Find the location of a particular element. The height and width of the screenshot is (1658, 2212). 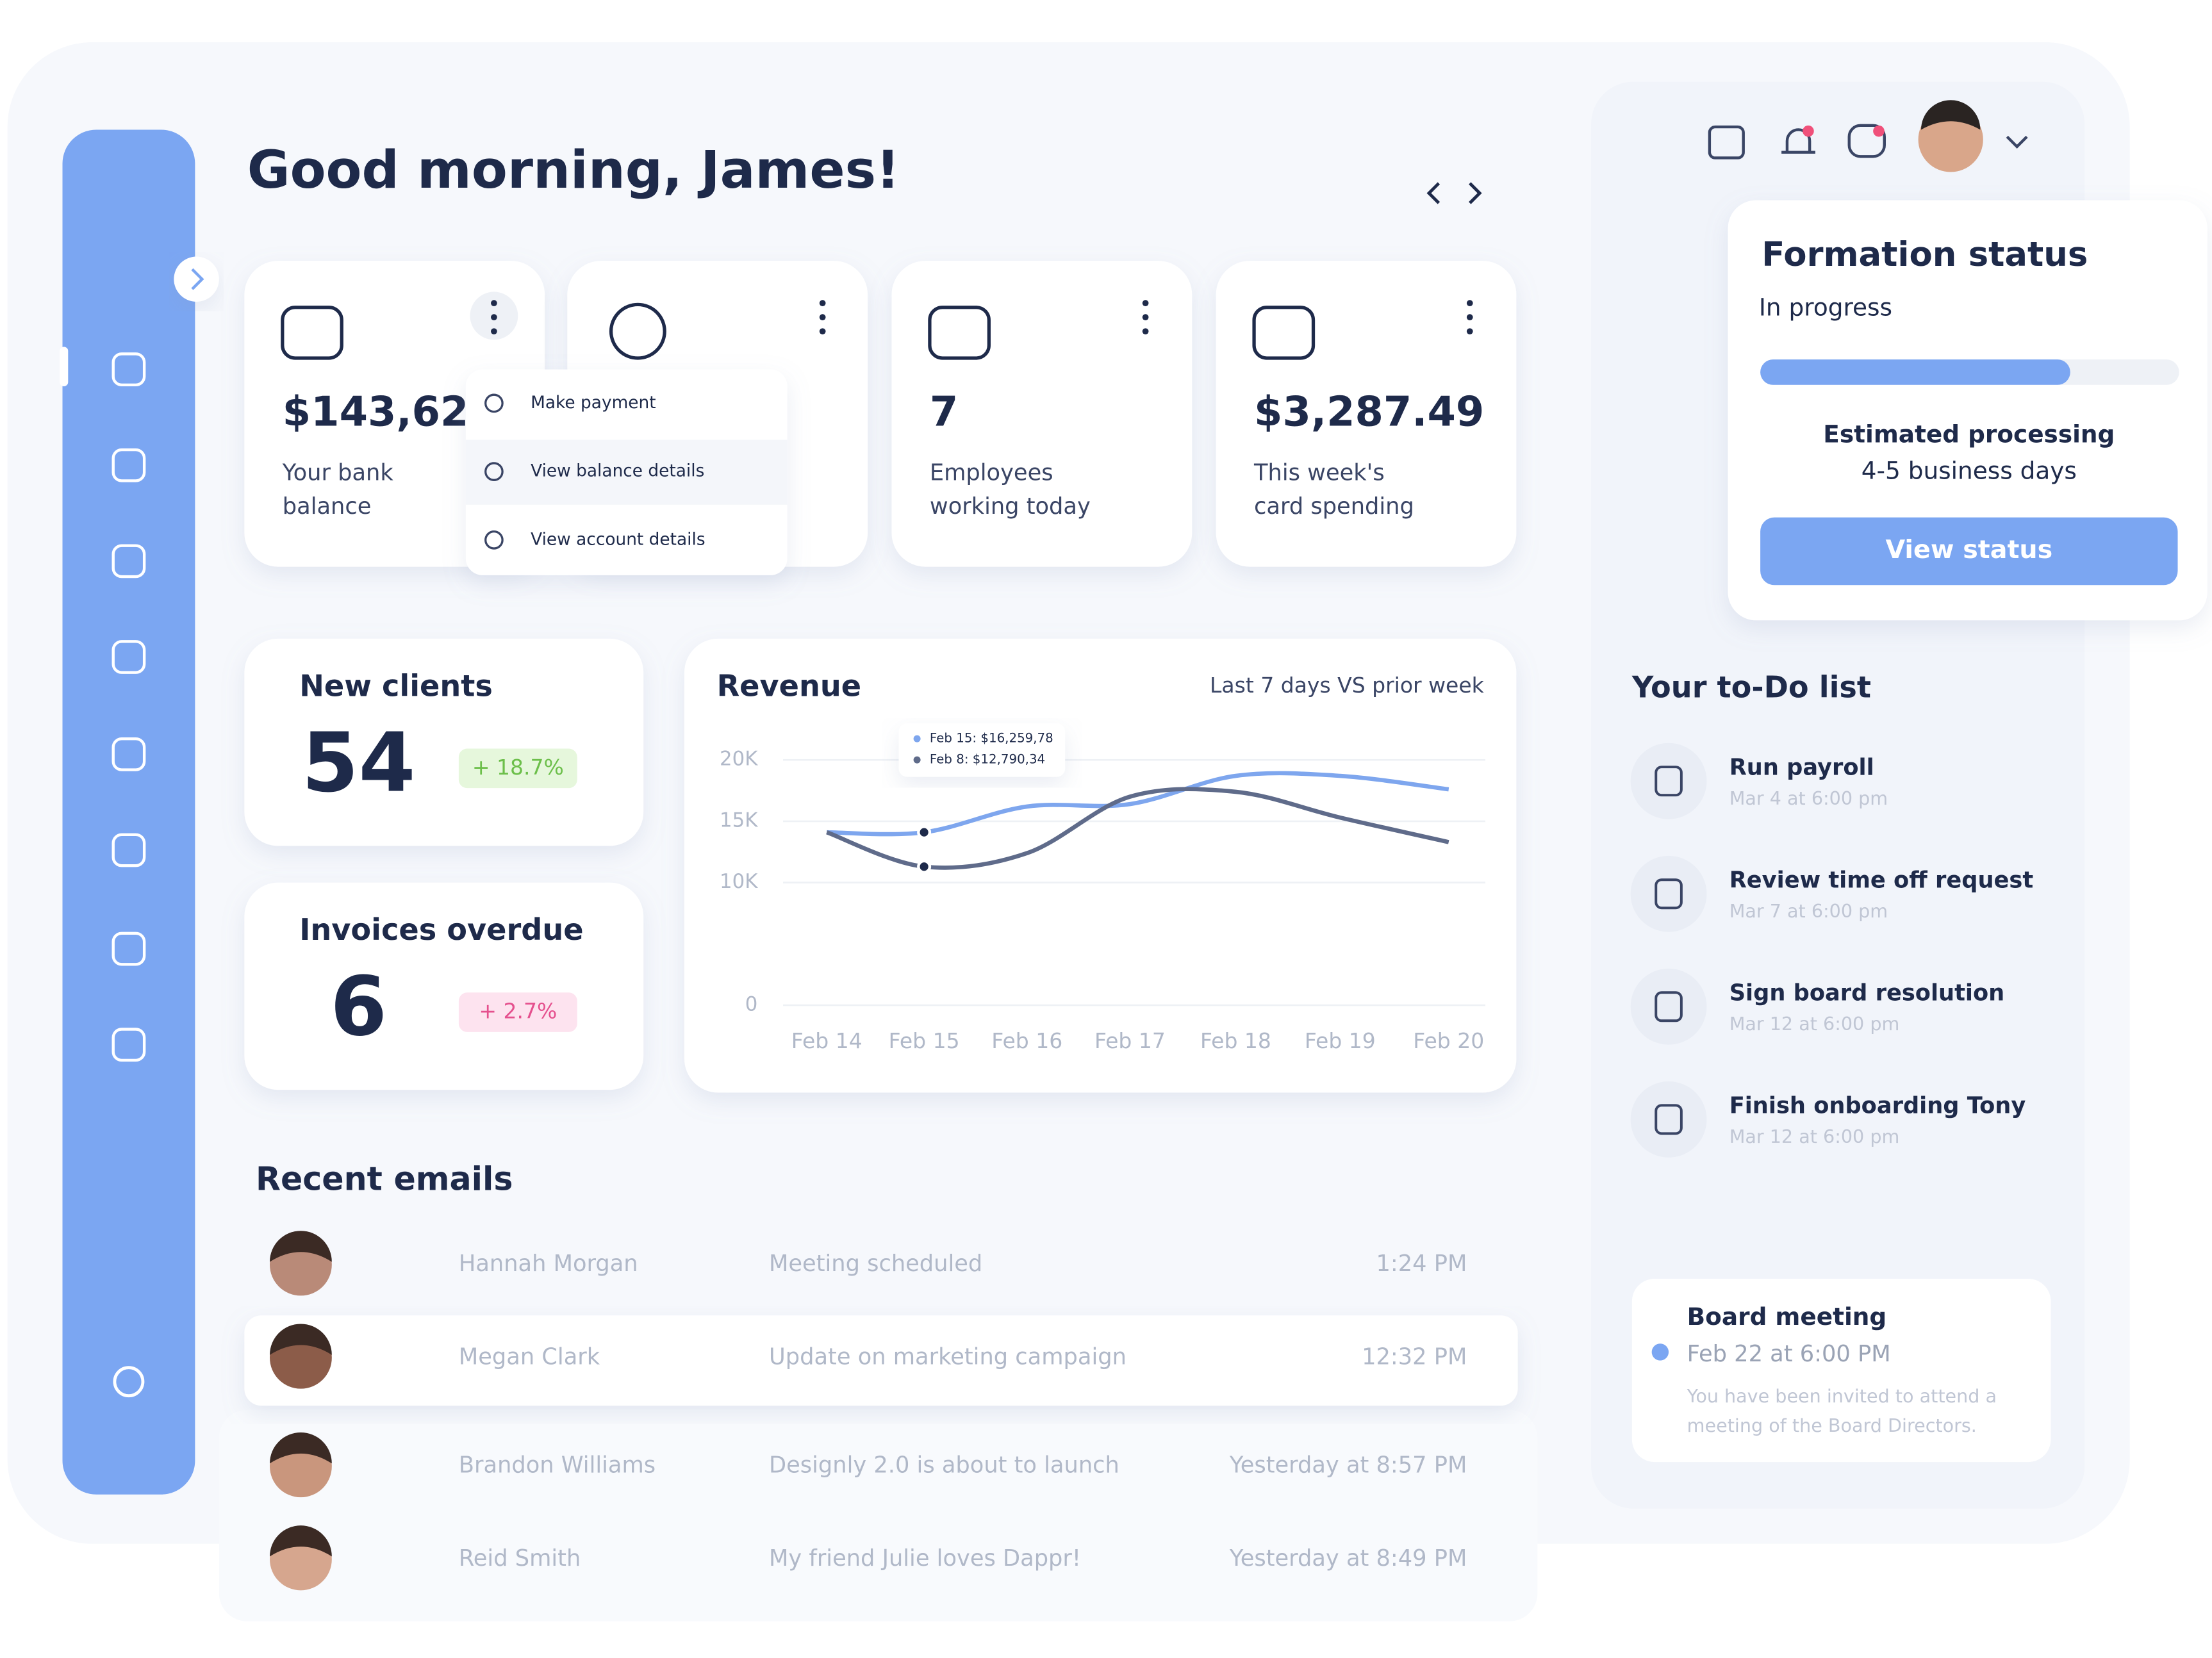

sidebar-toggle is located at coordinates (196, 279).